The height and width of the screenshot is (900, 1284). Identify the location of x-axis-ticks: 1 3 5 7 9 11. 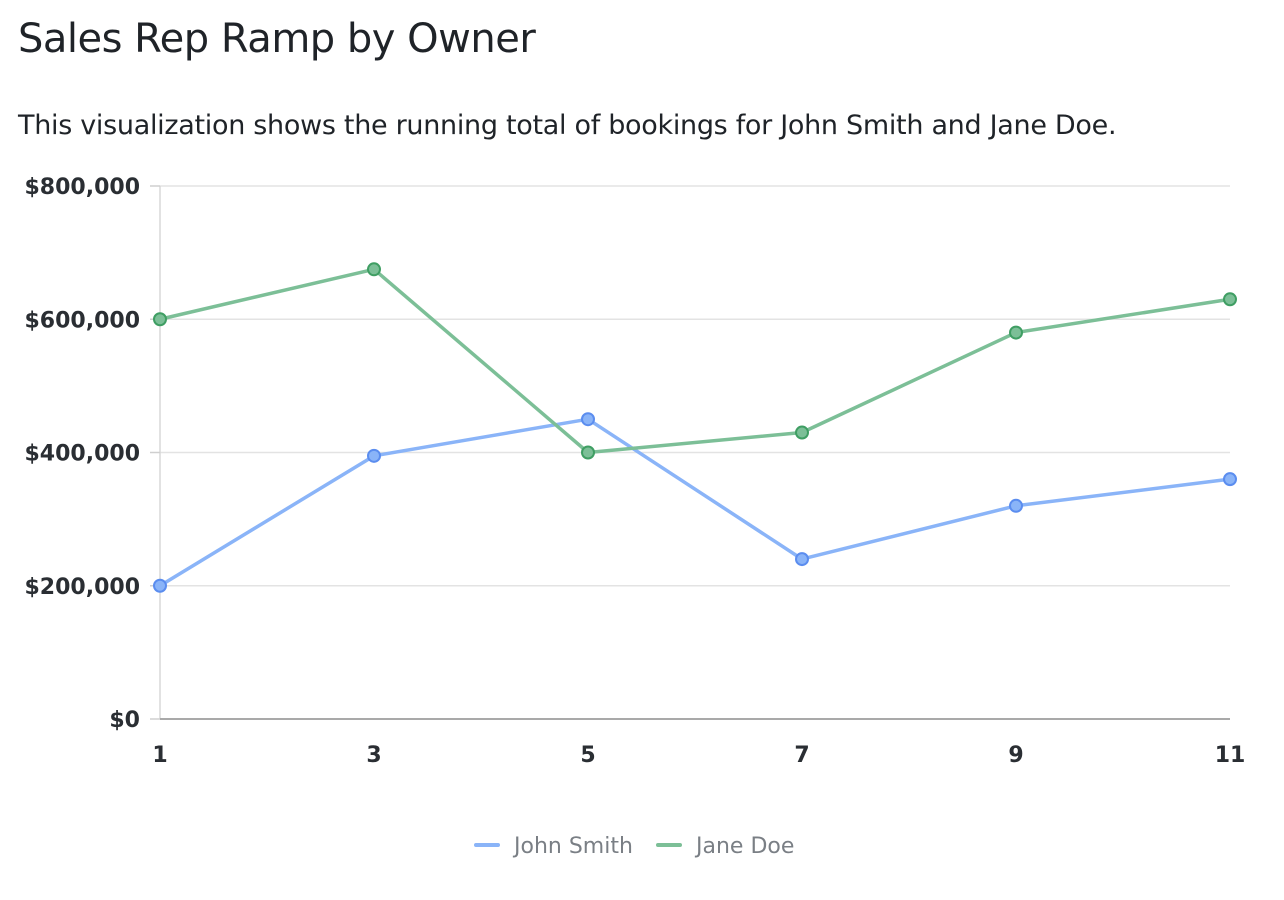
(698, 755).